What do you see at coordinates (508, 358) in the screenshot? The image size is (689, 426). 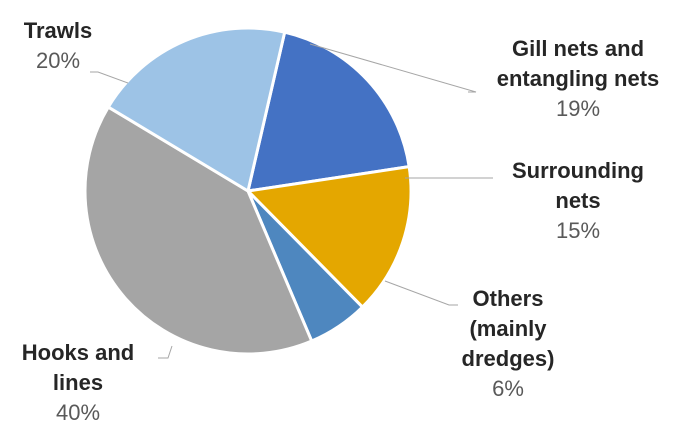 I see `slice-label-name: dredges)` at bounding box center [508, 358].